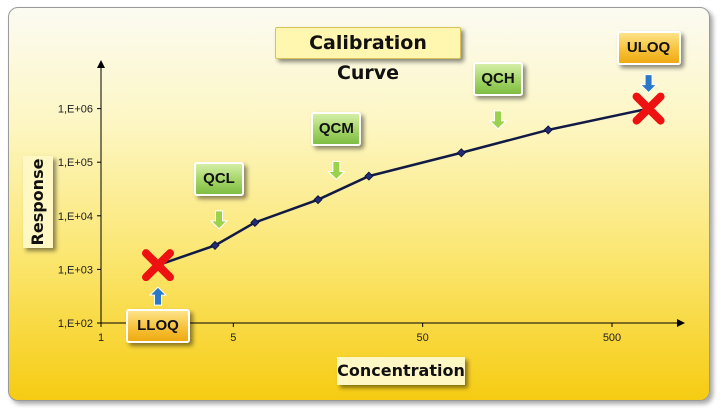 This screenshot has width=726, height=416. What do you see at coordinates (75, 270) in the screenshot?
I see `y-tick-label: 1,E+03` at bounding box center [75, 270].